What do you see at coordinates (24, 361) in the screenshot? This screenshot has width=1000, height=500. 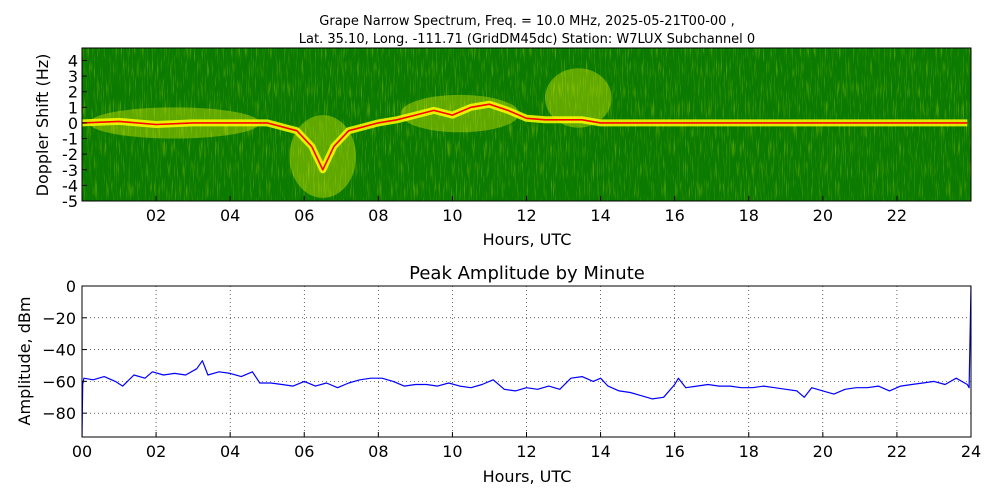 I see `amplitude-y-axis-label: Amplitude, dBm` at bounding box center [24, 361].